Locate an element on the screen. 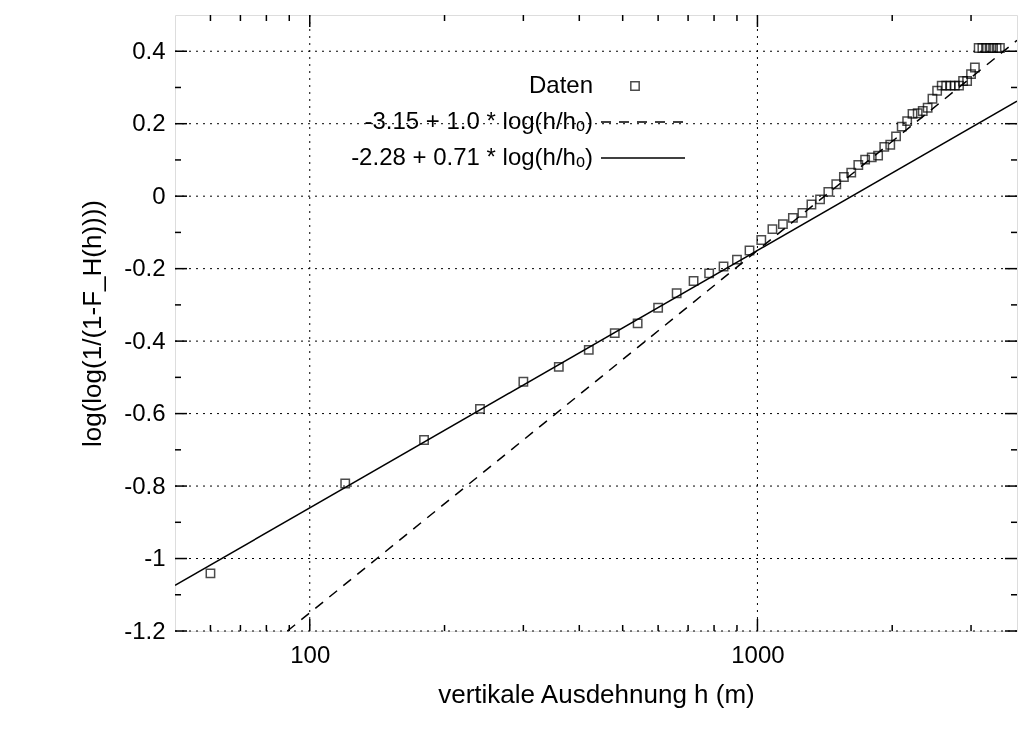  x-axis-title: vertikale Ausdehnung h (m) is located at coordinates (596, 693).